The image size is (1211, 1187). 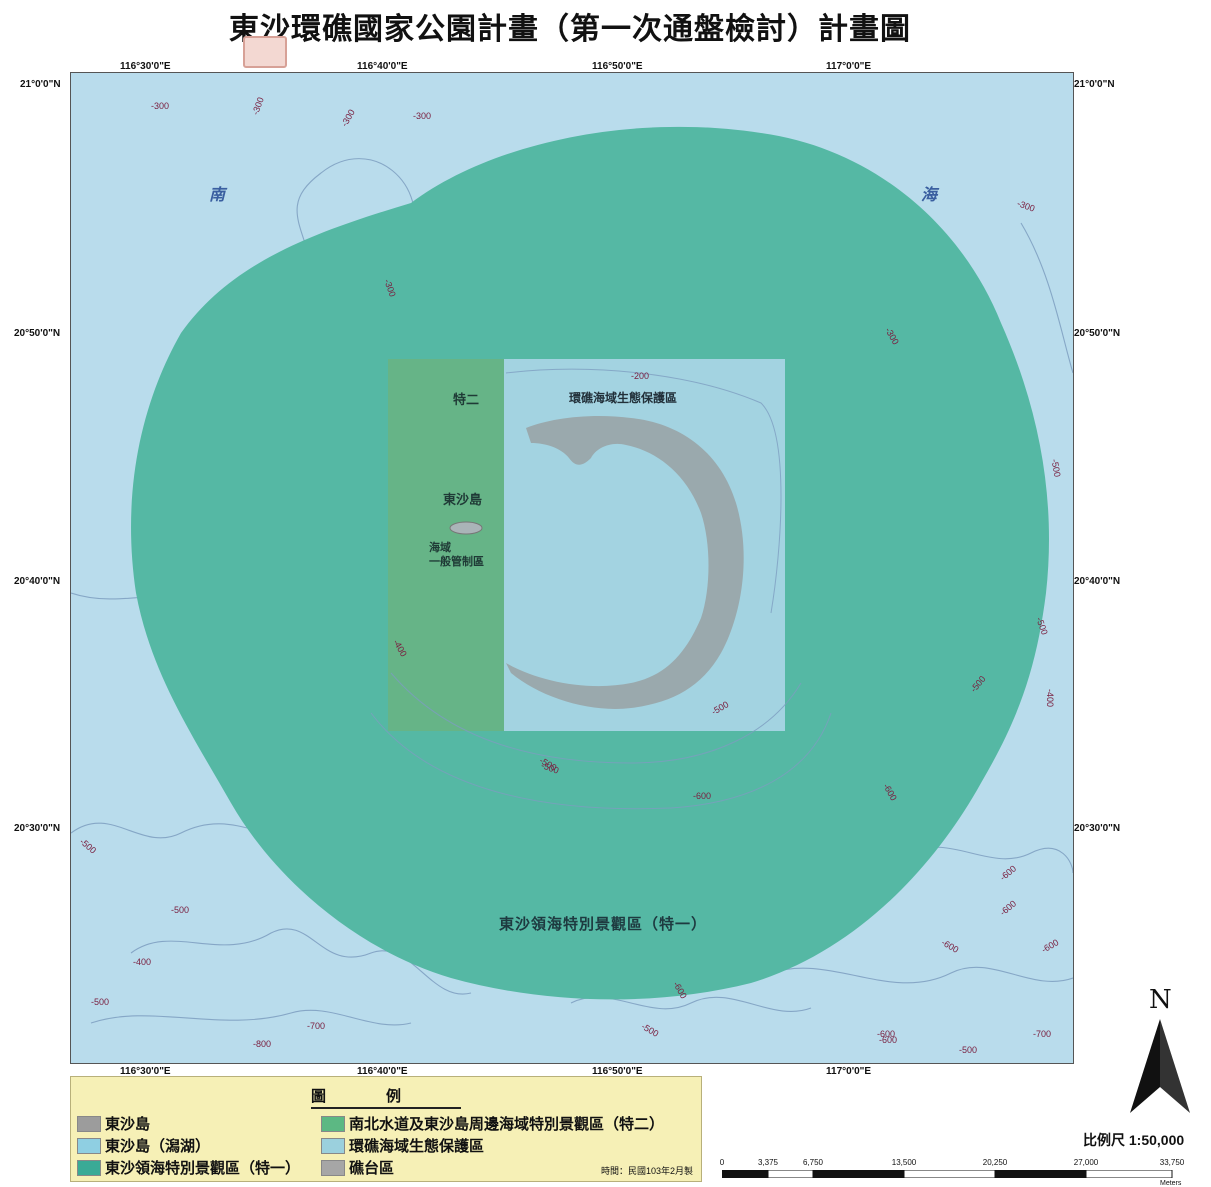 I want to click on label-general-zone: 海域 一般管制區, so click(x=456, y=555).